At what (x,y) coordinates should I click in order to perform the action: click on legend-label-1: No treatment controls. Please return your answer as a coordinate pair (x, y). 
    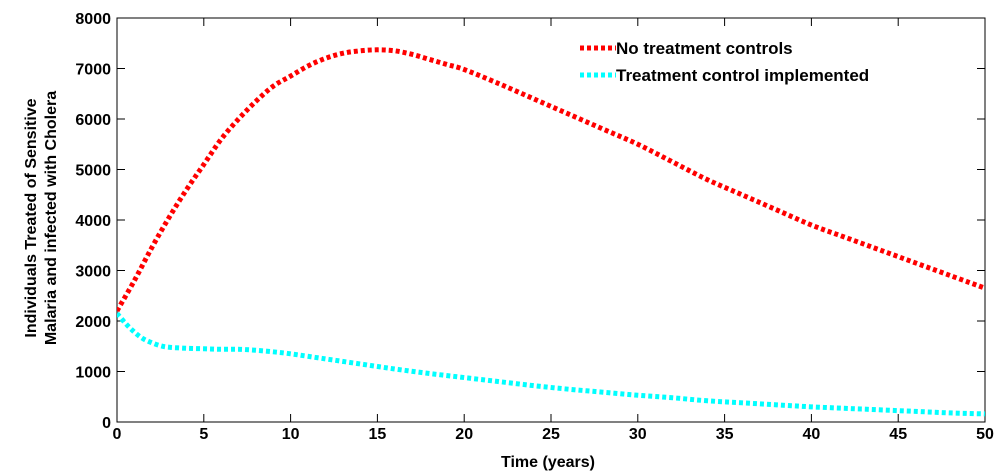
    Looking at the image, I should click on (704, 48).